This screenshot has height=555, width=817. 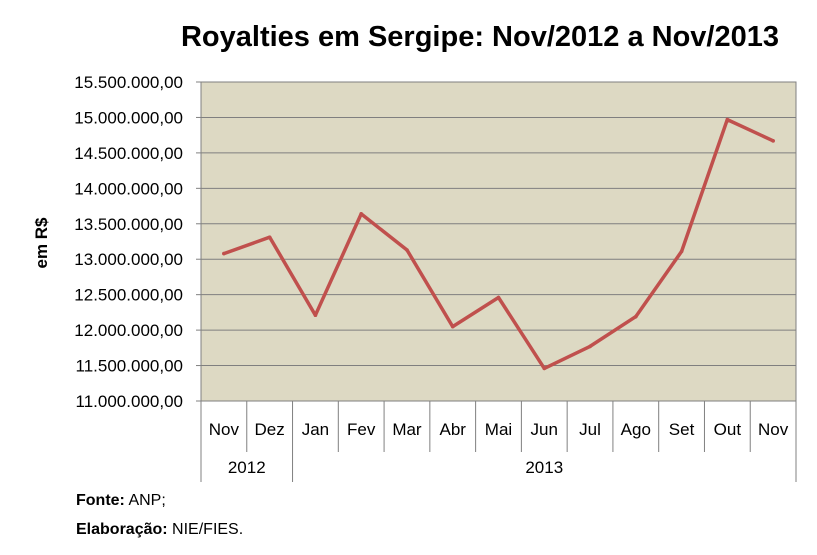 What do you see at coordinates (270, 429) in the screenshot?
I see `x-tick-label: Dez` at bounding box center [270, 429].